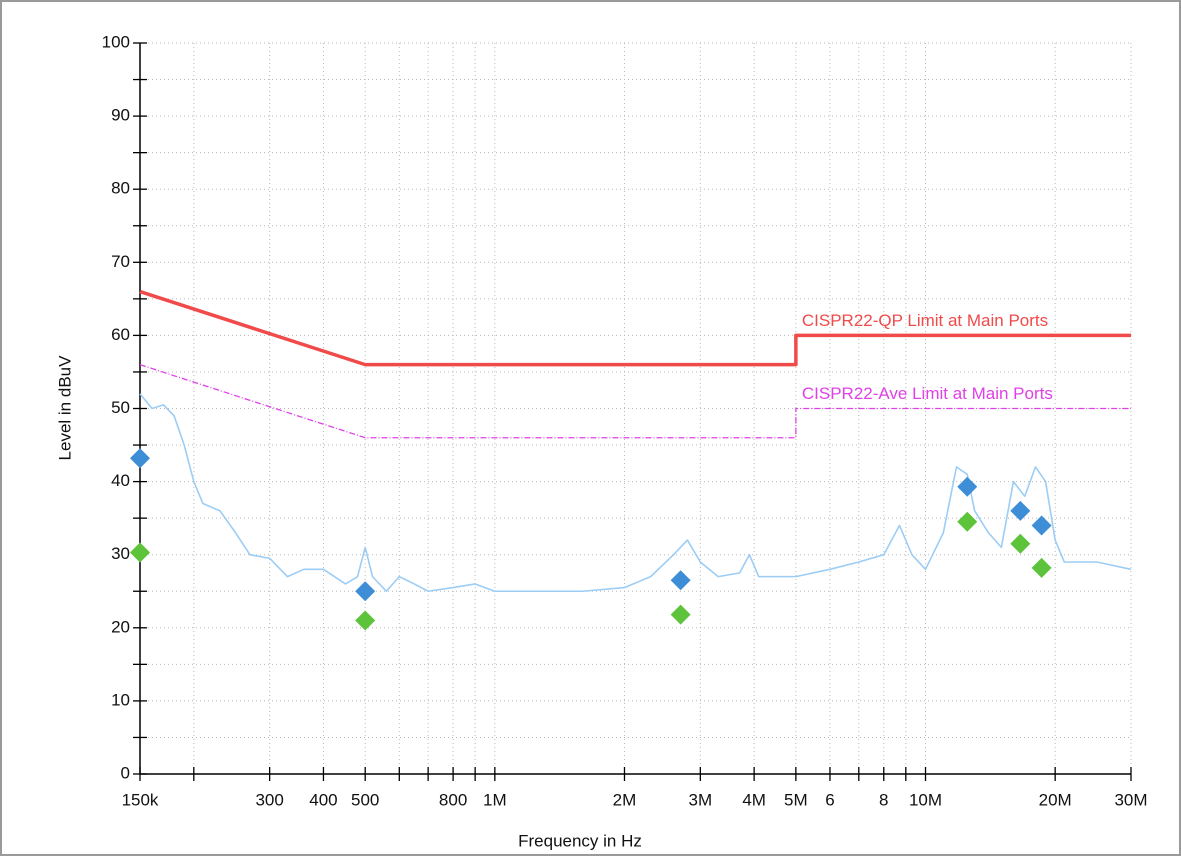 The image size is (1181, 856). What do you see at coordinates (883, 799) in the screenshot?
I see `x-tick-label: 8` at bounding box center [883, 799].